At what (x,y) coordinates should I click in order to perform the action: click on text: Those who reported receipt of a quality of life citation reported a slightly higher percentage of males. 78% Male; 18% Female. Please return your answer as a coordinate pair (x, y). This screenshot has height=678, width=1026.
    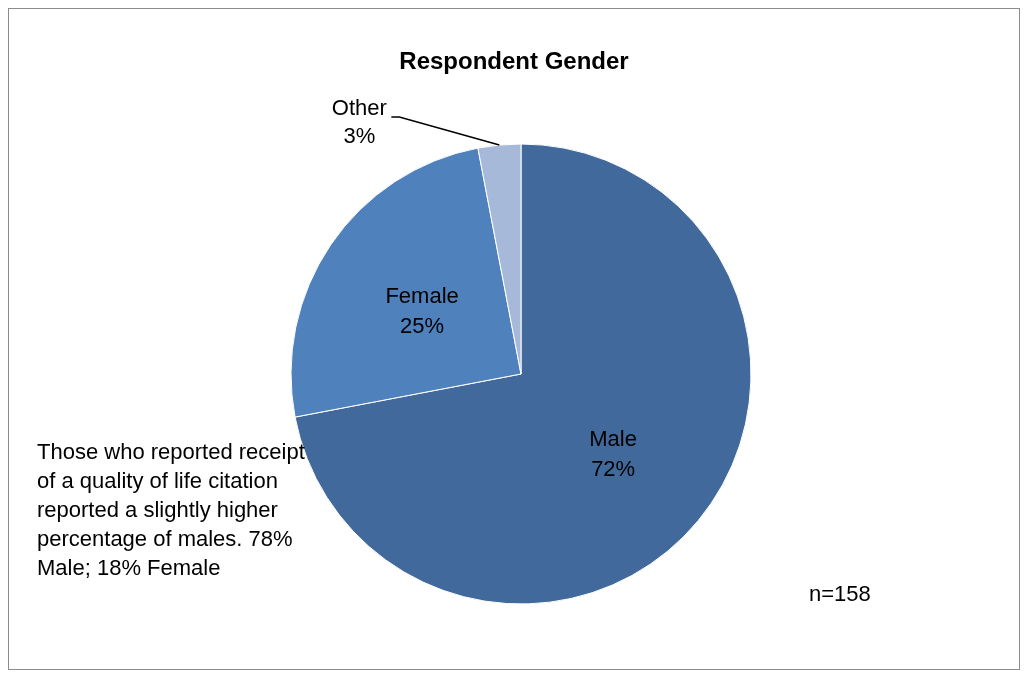
    Looking at the image, I should click on (171, 510).